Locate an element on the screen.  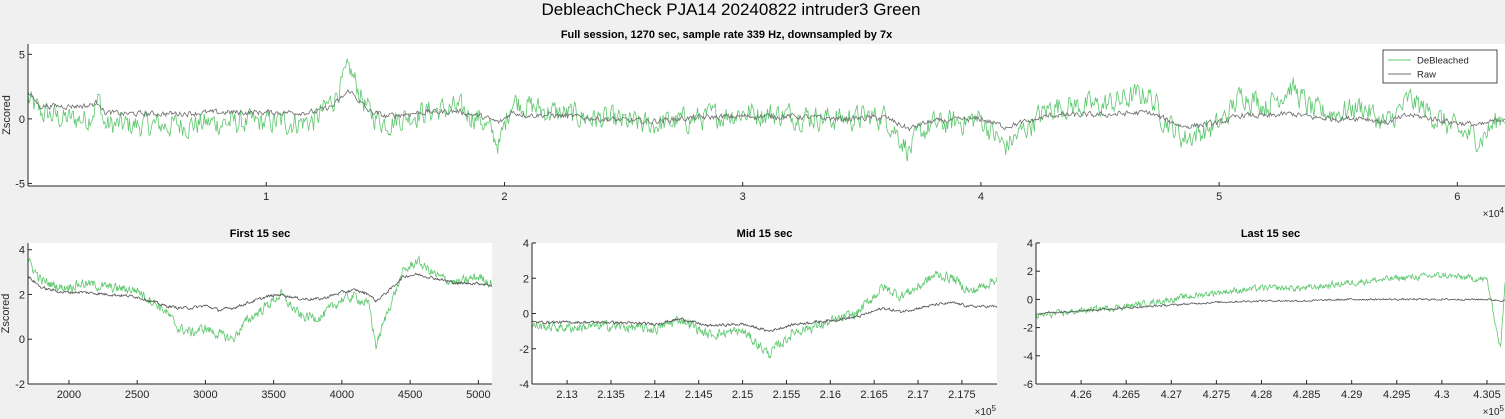
x-tick-label: 4.275 is located at coordinates (1217, 395).